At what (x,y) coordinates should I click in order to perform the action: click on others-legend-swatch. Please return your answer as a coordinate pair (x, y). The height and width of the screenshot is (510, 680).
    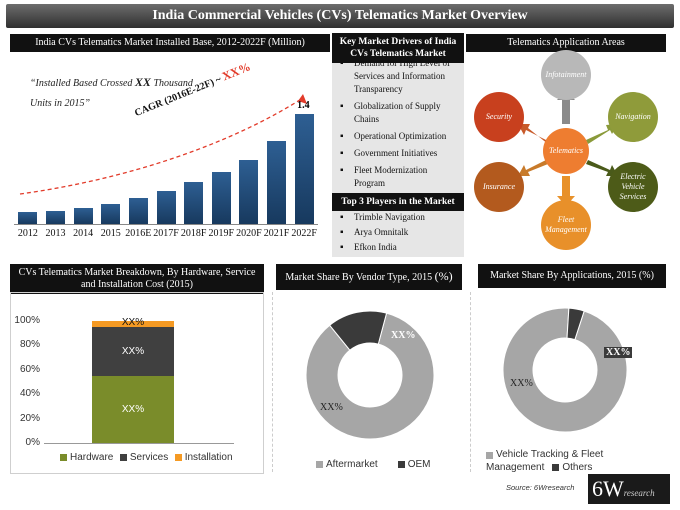
    Looking at the image, I should click on (556, 468).